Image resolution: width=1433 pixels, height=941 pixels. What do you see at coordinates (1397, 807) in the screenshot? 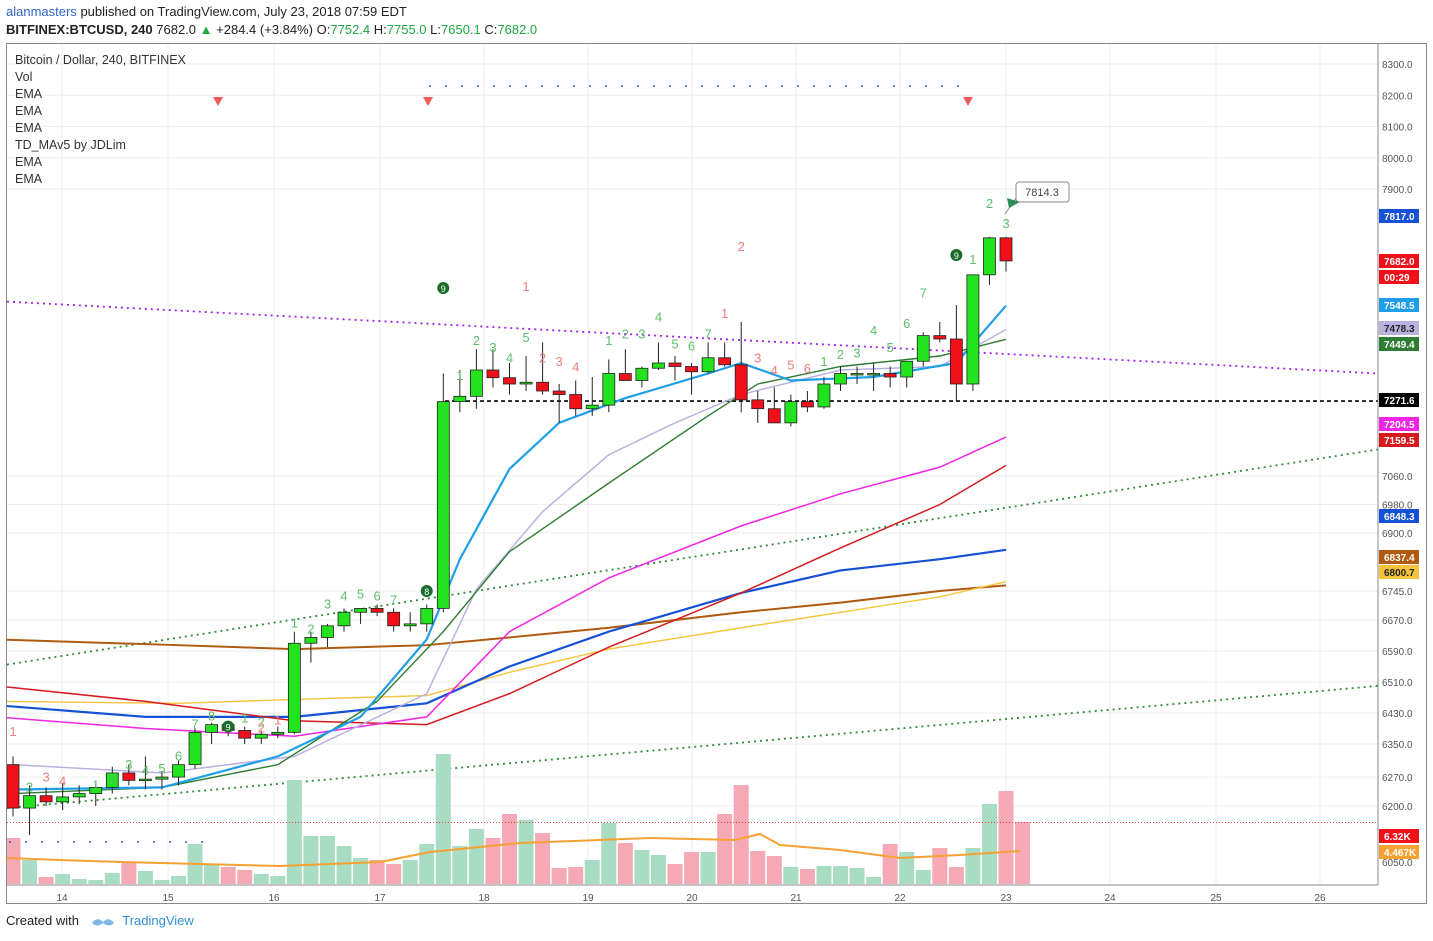
I see `price-axis-tick: 6200.0` at bounding box center [1397, 807].